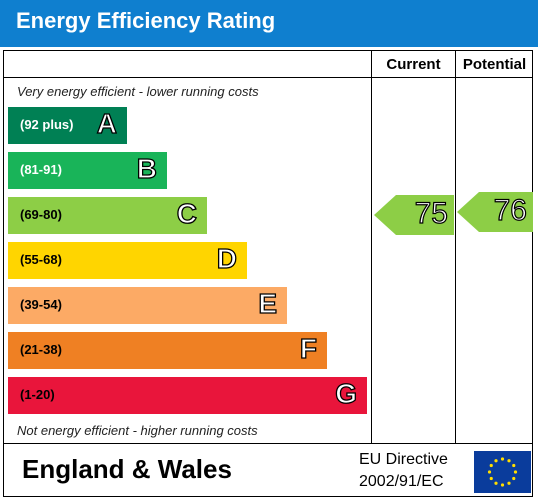  I want to click on eu-directive: EU Directive 2002/91/EC, so click(403, 471).